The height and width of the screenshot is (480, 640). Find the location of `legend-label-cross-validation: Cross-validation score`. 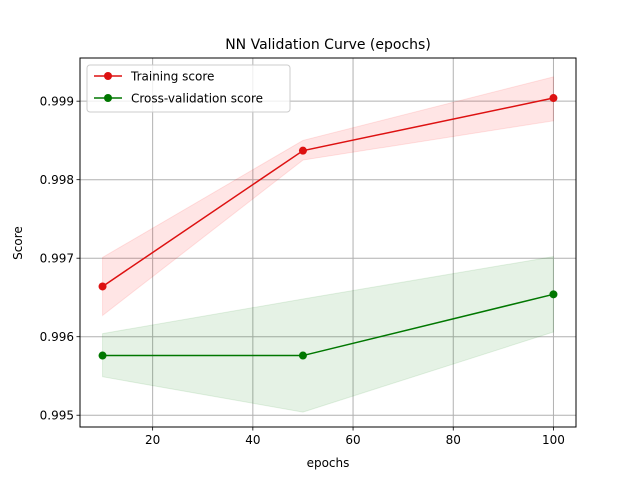

legend-label-cross-validation: Cross-validation score is located at coordinates (197, 99).